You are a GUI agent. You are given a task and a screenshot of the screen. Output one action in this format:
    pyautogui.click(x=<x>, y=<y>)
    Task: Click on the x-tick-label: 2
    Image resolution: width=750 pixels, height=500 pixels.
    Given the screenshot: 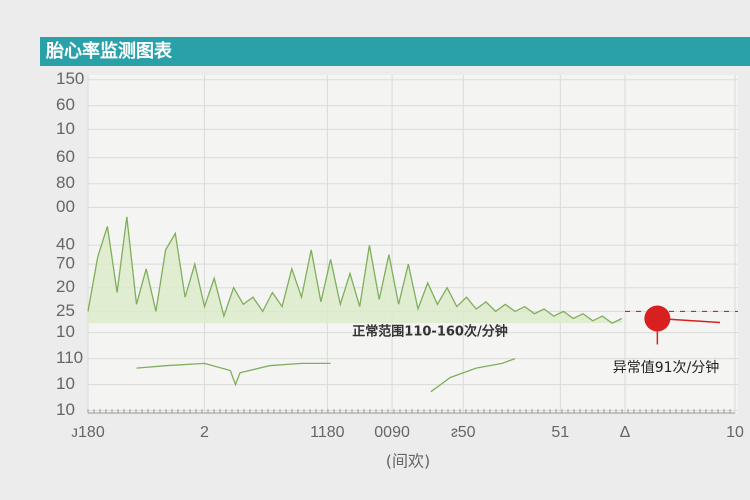 What is the action you would take?
    pyautogui.click(x=204, y=432)
    